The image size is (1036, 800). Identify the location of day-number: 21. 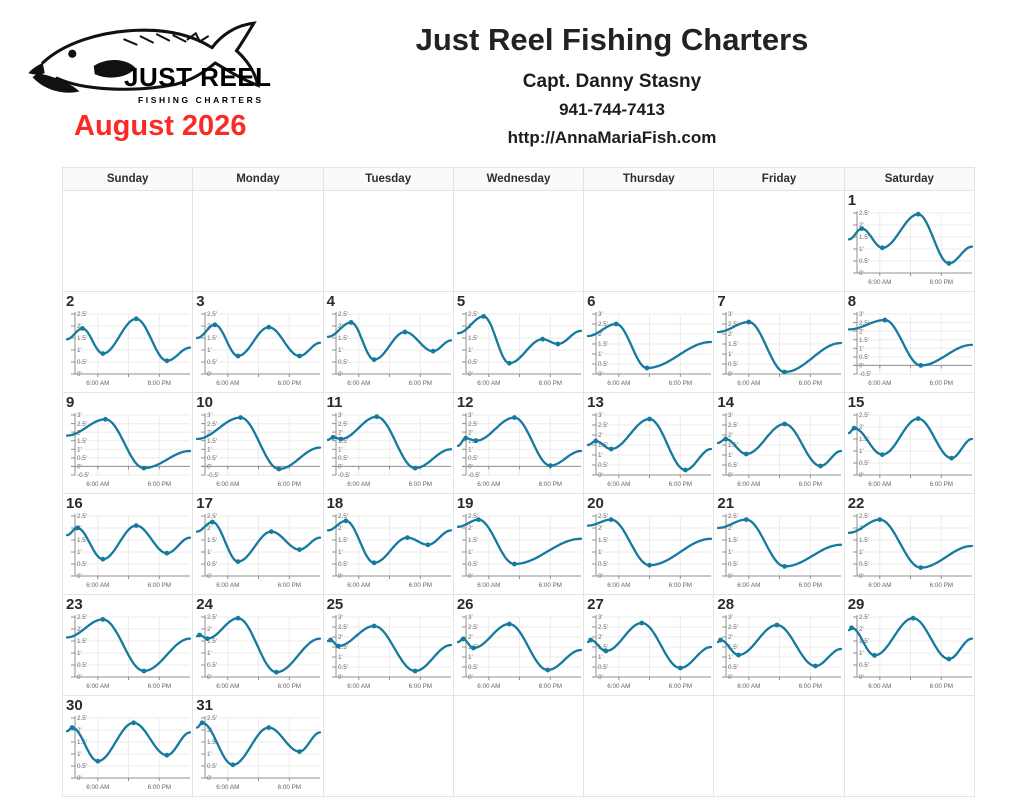
(726, 503).